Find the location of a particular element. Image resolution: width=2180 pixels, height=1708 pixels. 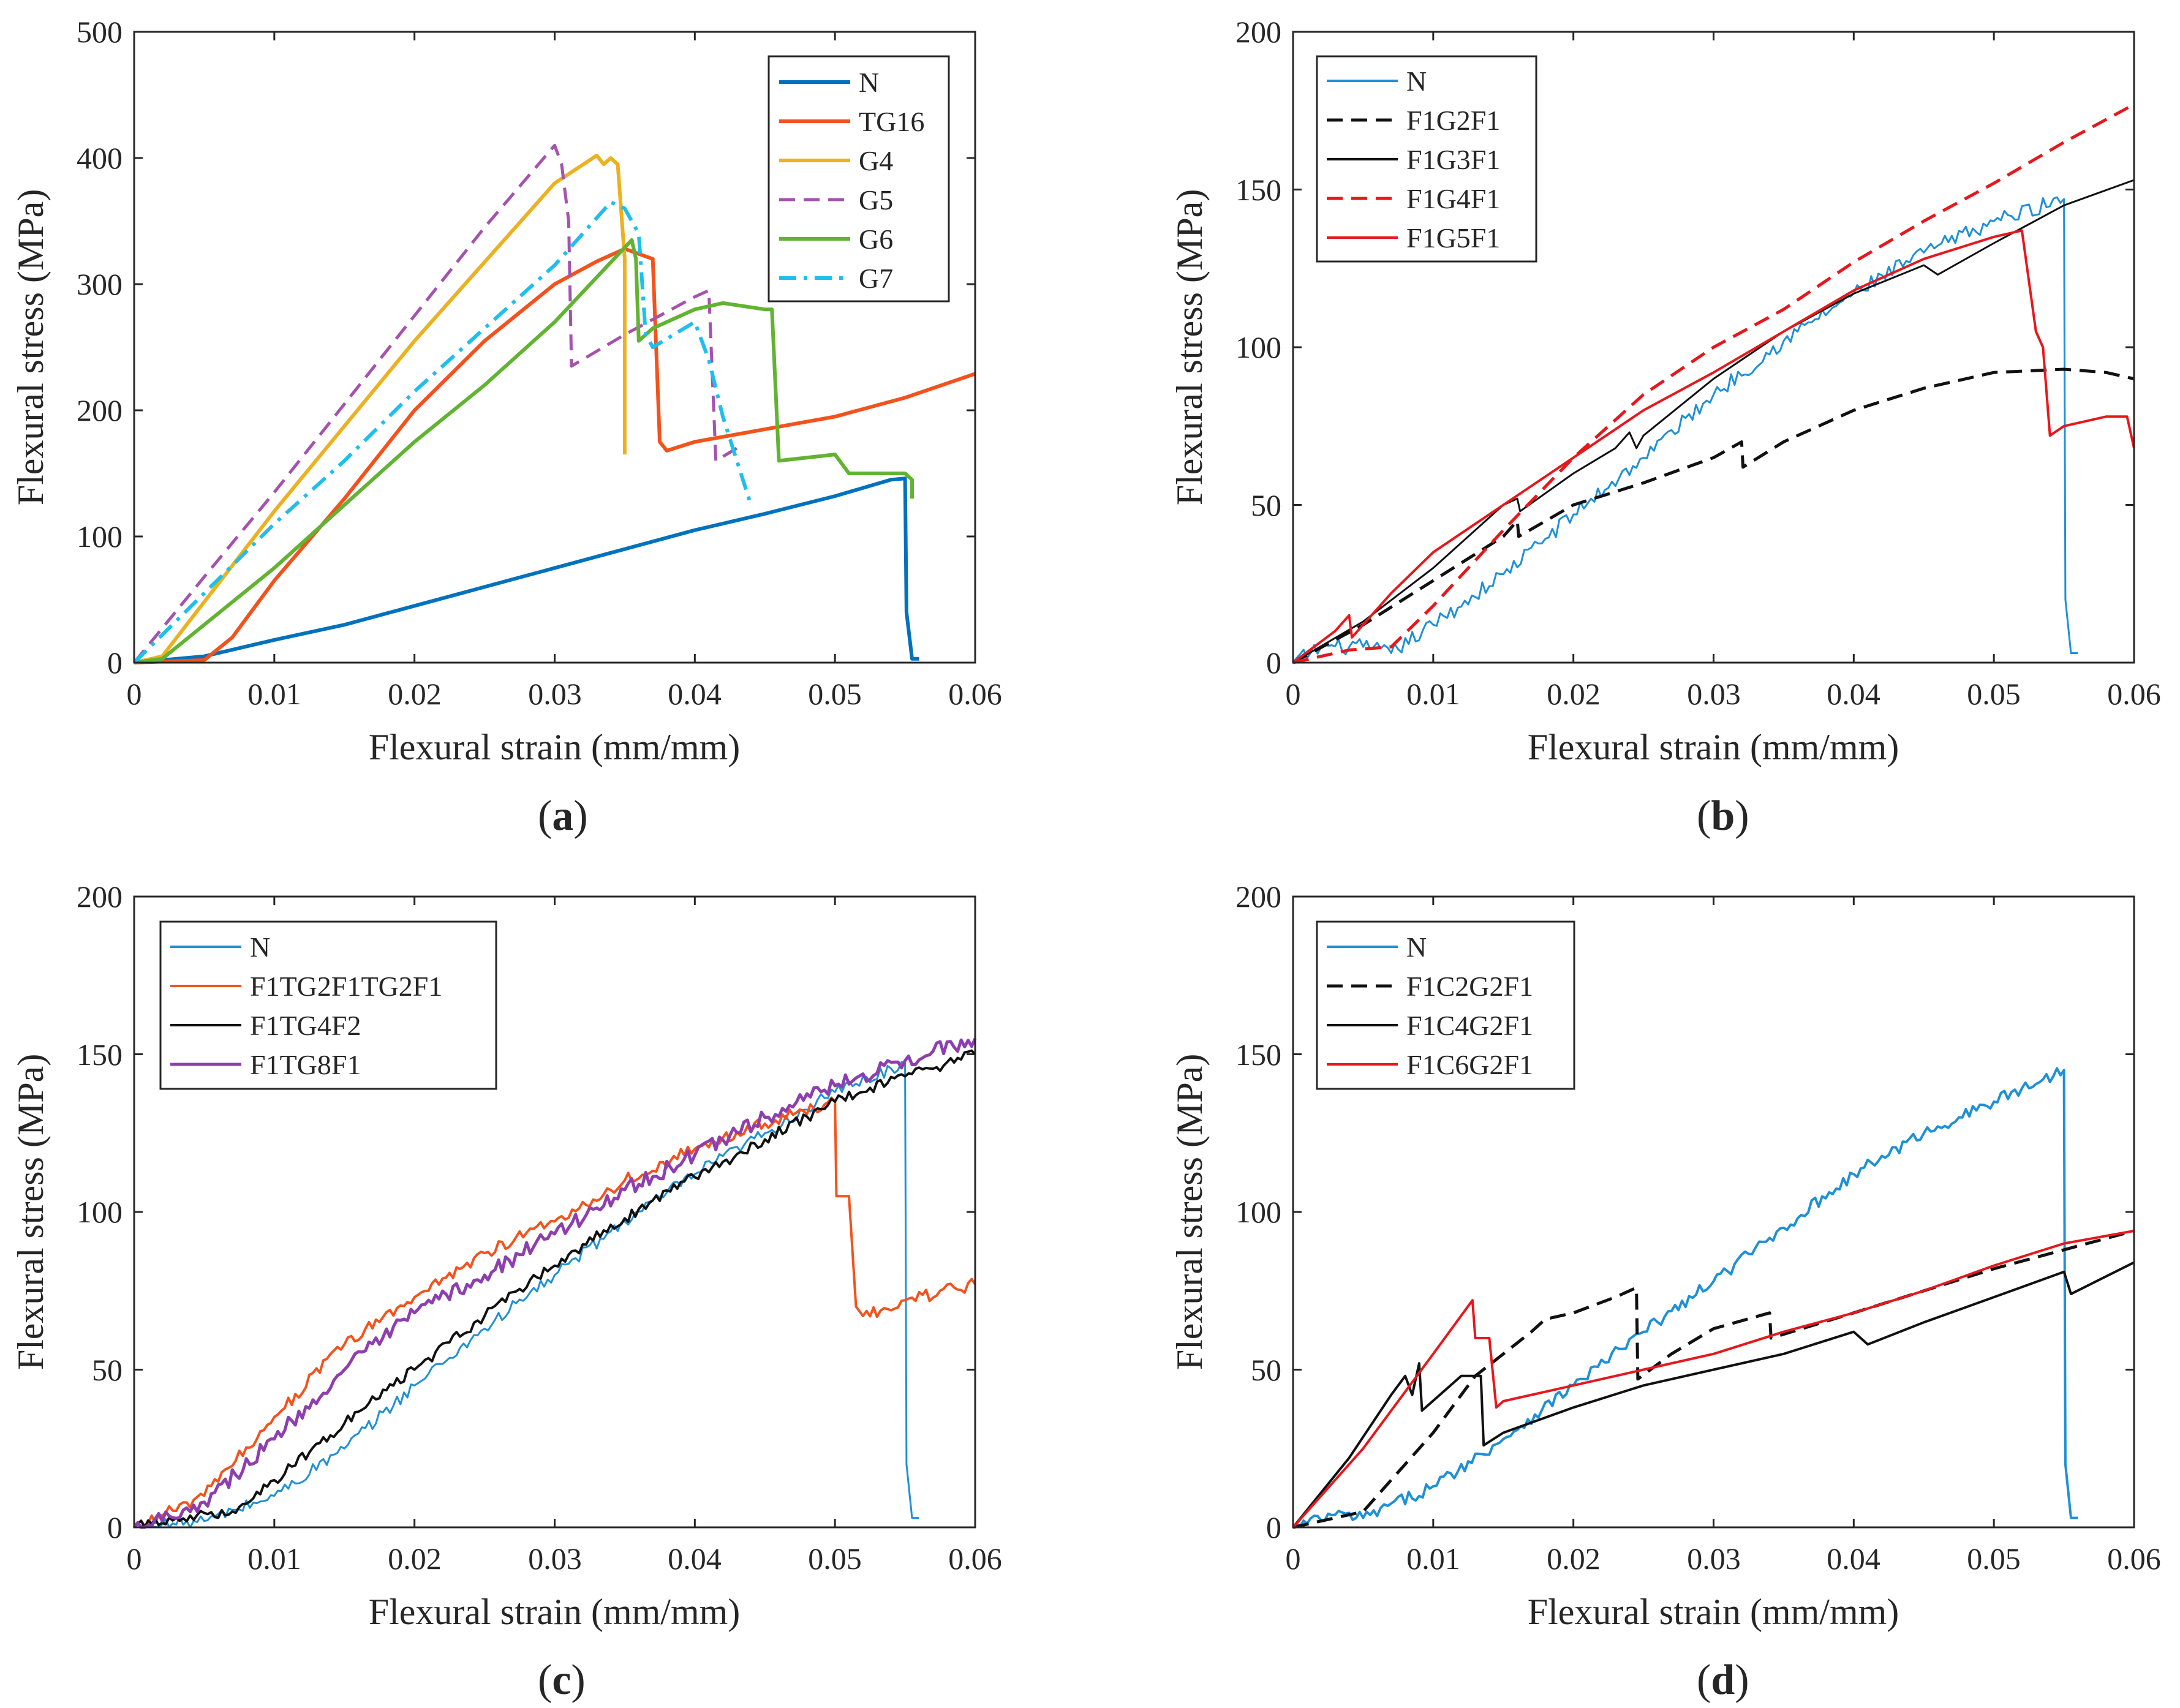

series-line-f1g2f1 is located at coordinates (1713, 515).